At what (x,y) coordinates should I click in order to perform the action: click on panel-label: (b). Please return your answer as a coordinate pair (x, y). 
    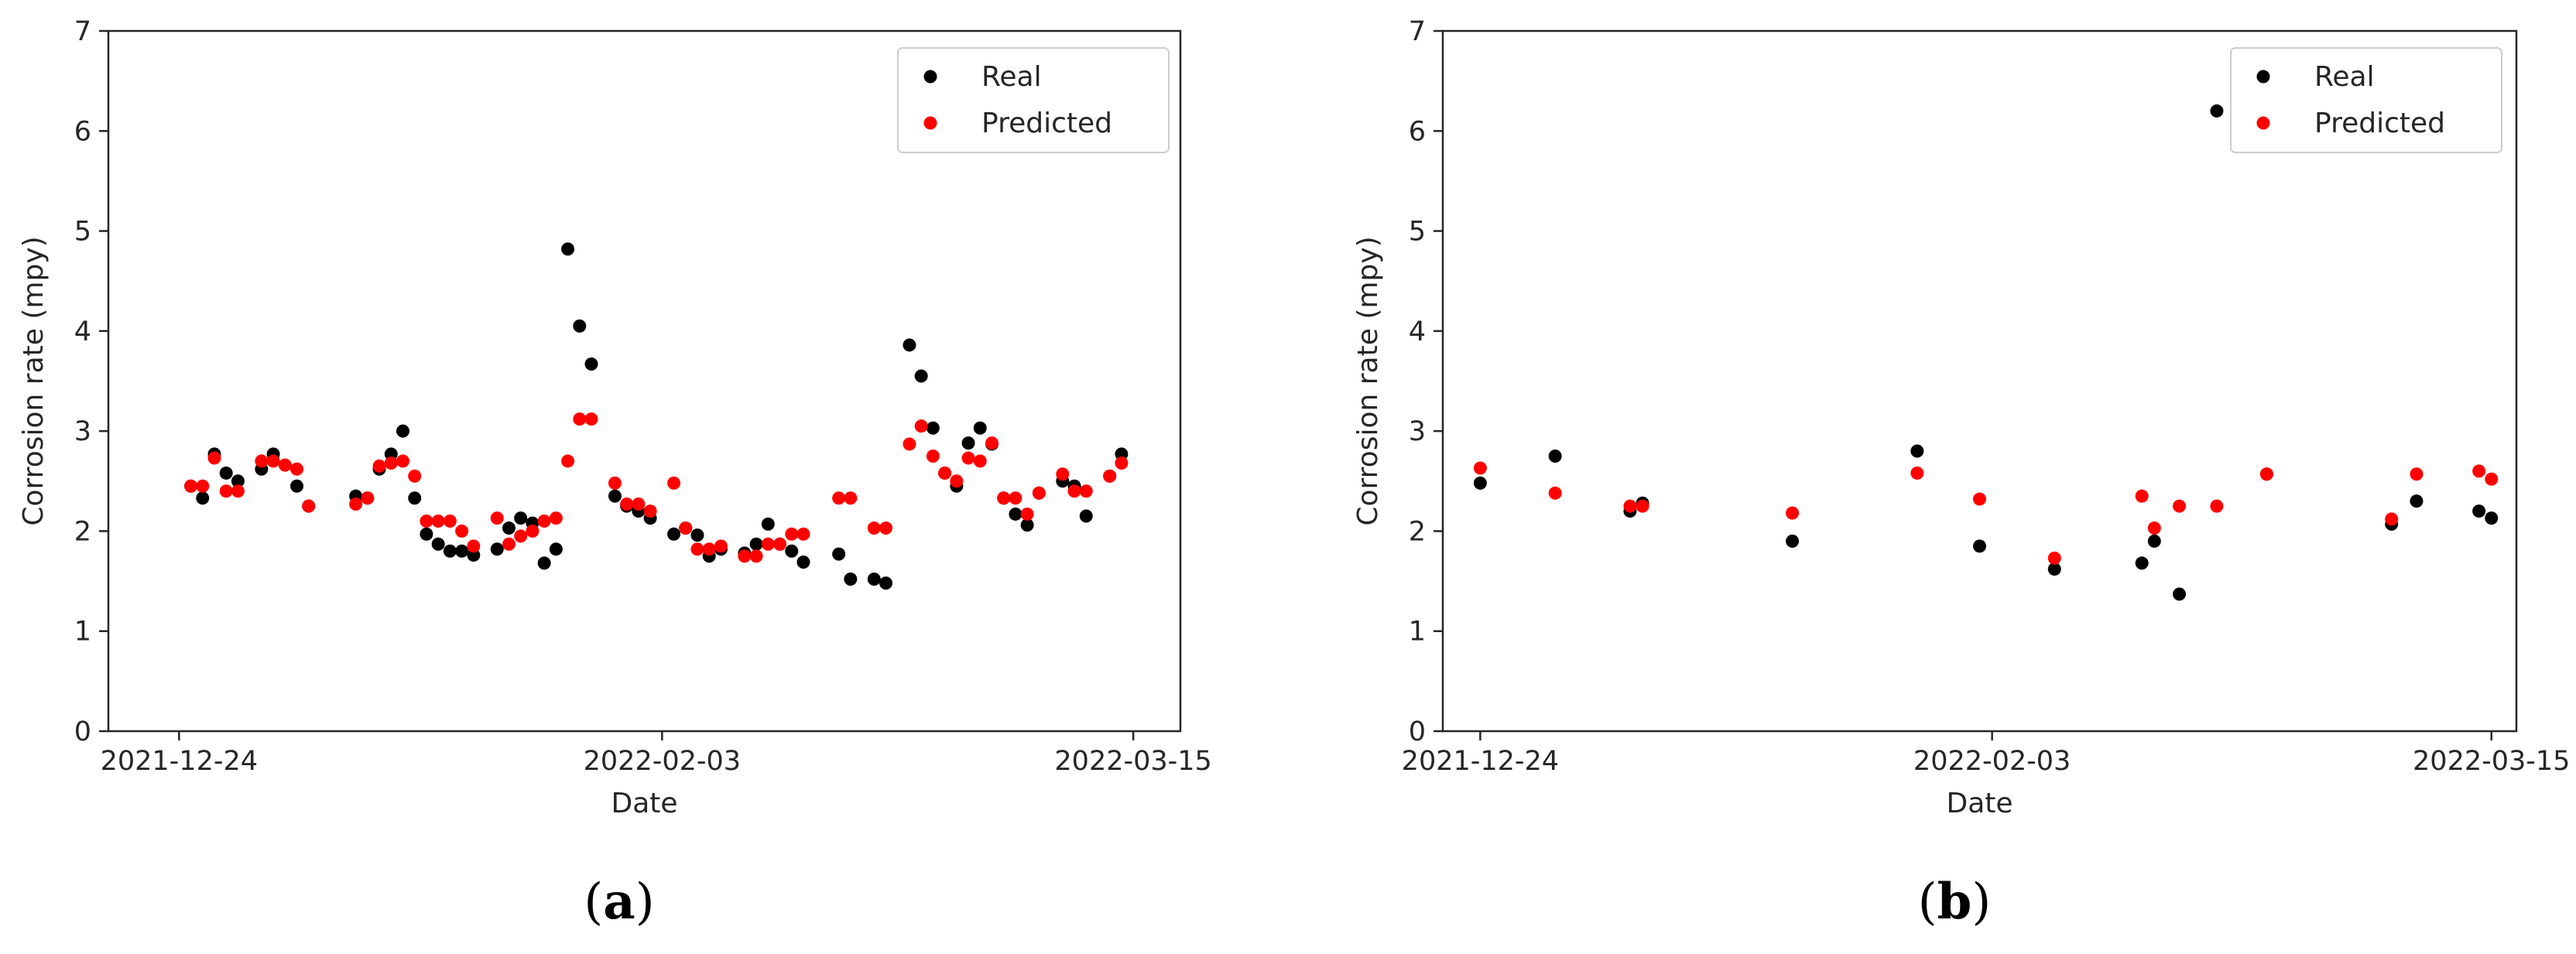
    Looking at the image, I should click on (1955, 902).